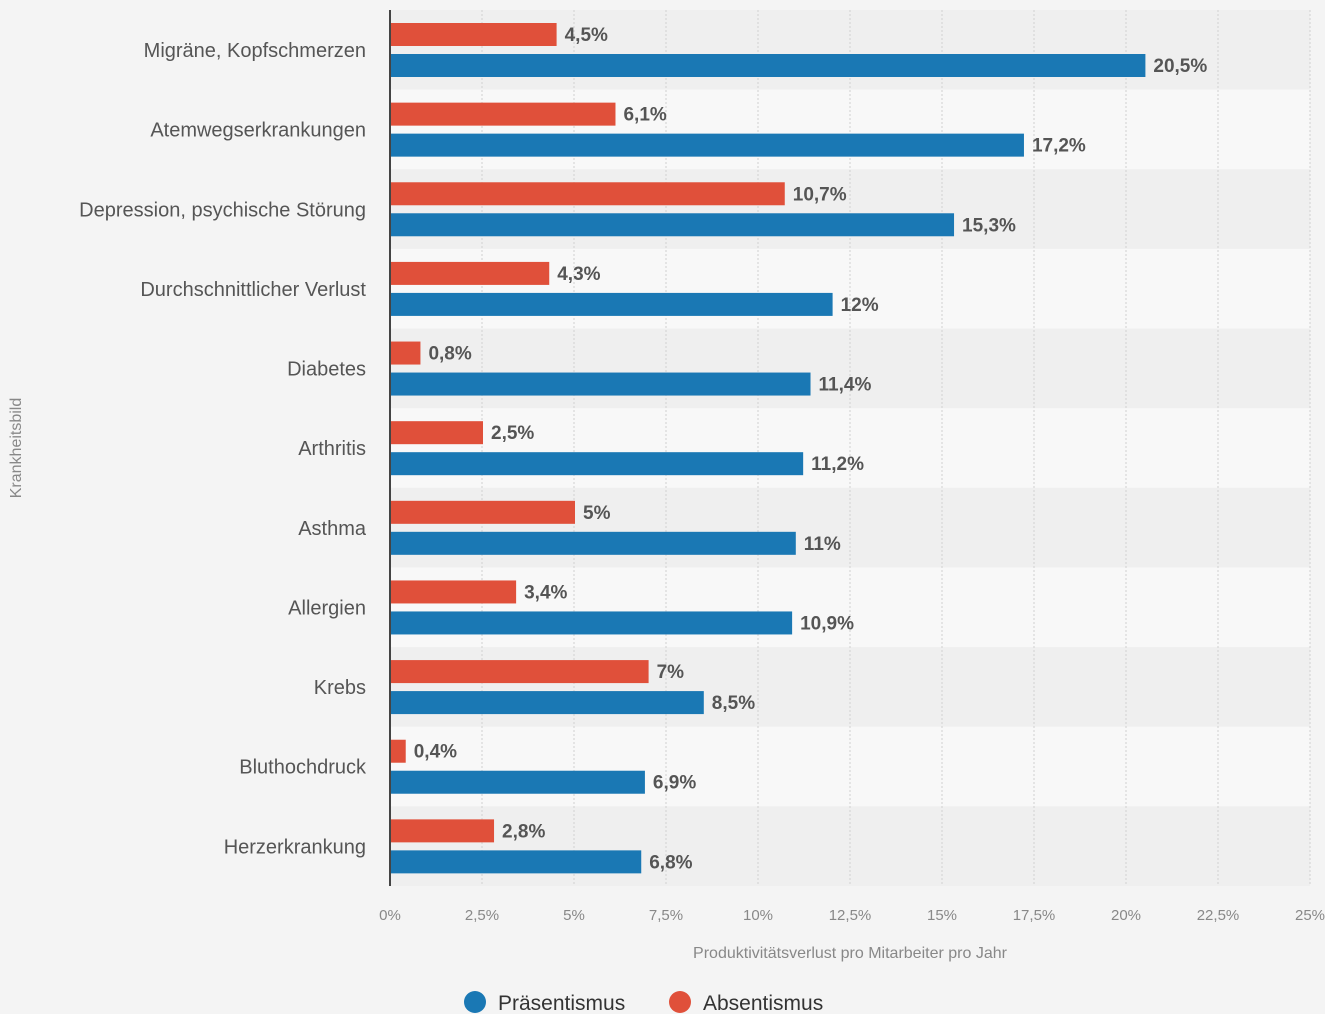 The width and height of the screenshot is (1325, 1014). What do you see at coordinates (16, 448) in the screenshot?
I see `y-axis-title: Krankheitsbild` at bounding box center [16, 448].